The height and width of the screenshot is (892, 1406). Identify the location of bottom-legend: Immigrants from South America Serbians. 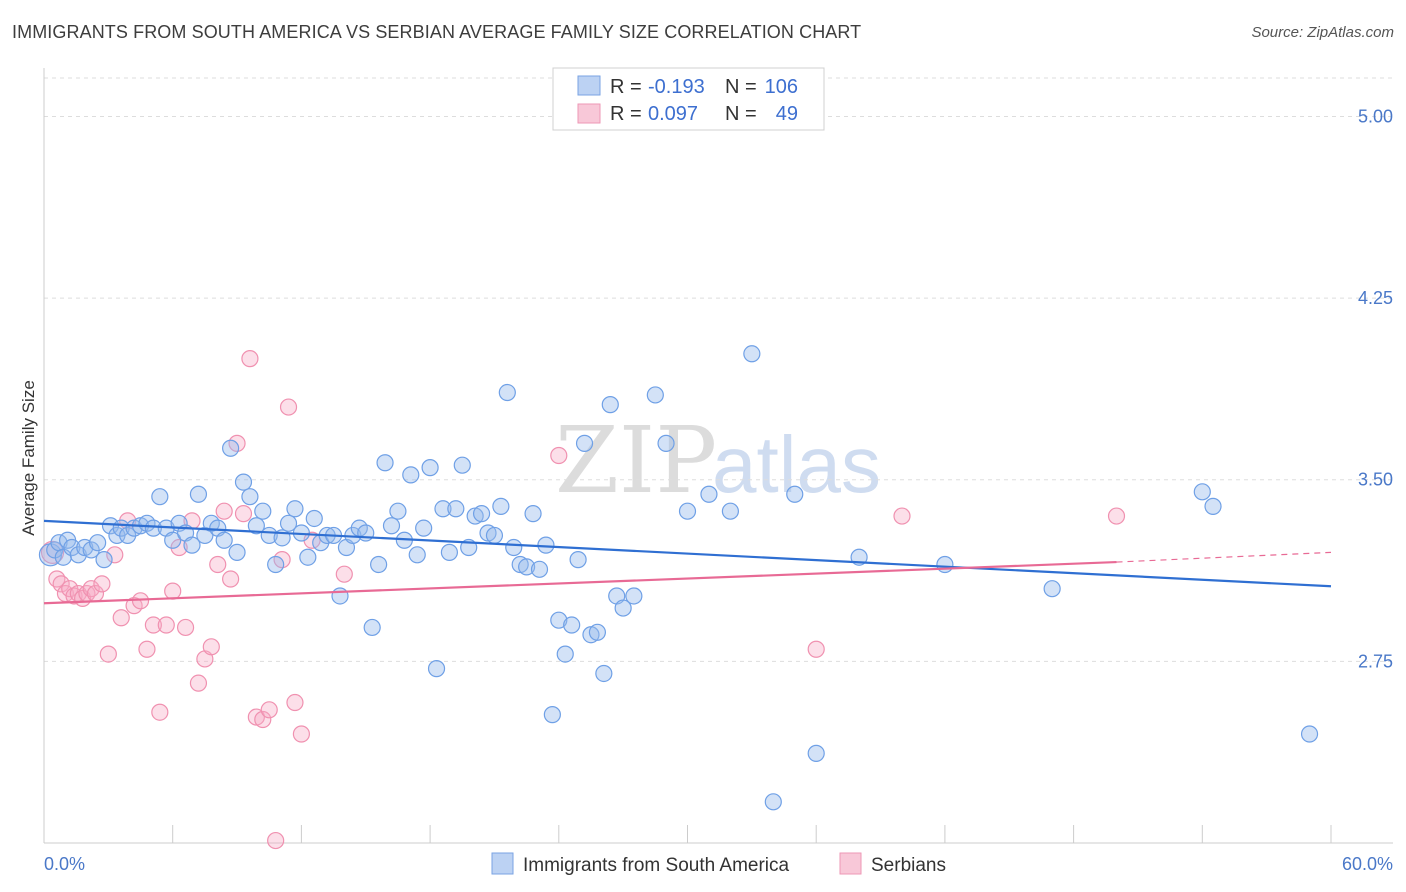
(718, 864).